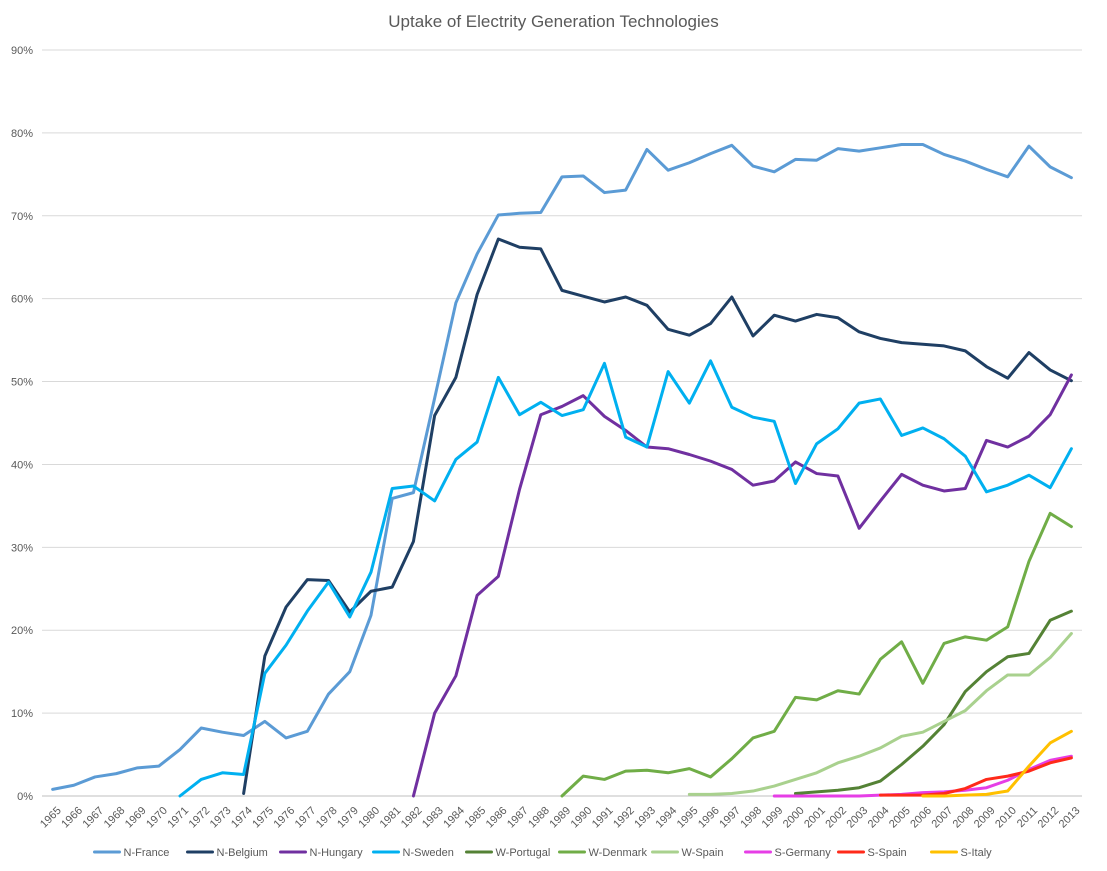 This screenshot has height=871, width=1107. Describe the element at coordinates (794, 818) in the screenshot. I see `x-tick-label: 2000` at that location.